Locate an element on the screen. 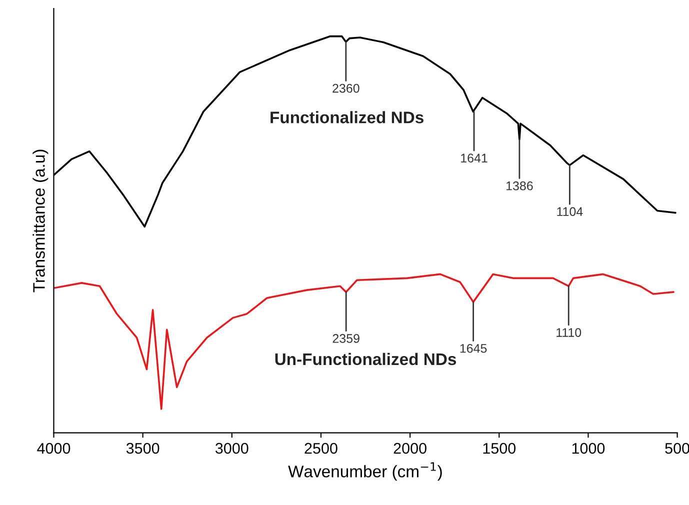 This screenshot has width=689, height=505. annotation: 1104 is located at coordinates (570, 211).